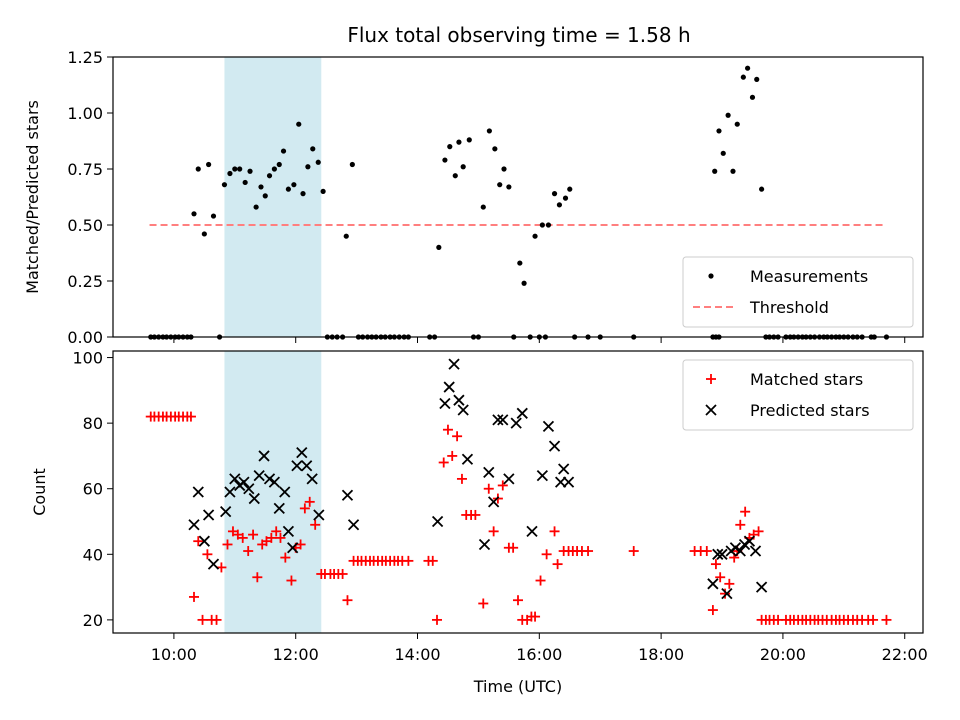 The image size is (960, 720). Describe the element at coordinates (85, 113) in the screenshot. I see `y-tick-label: 1.00` at that location.